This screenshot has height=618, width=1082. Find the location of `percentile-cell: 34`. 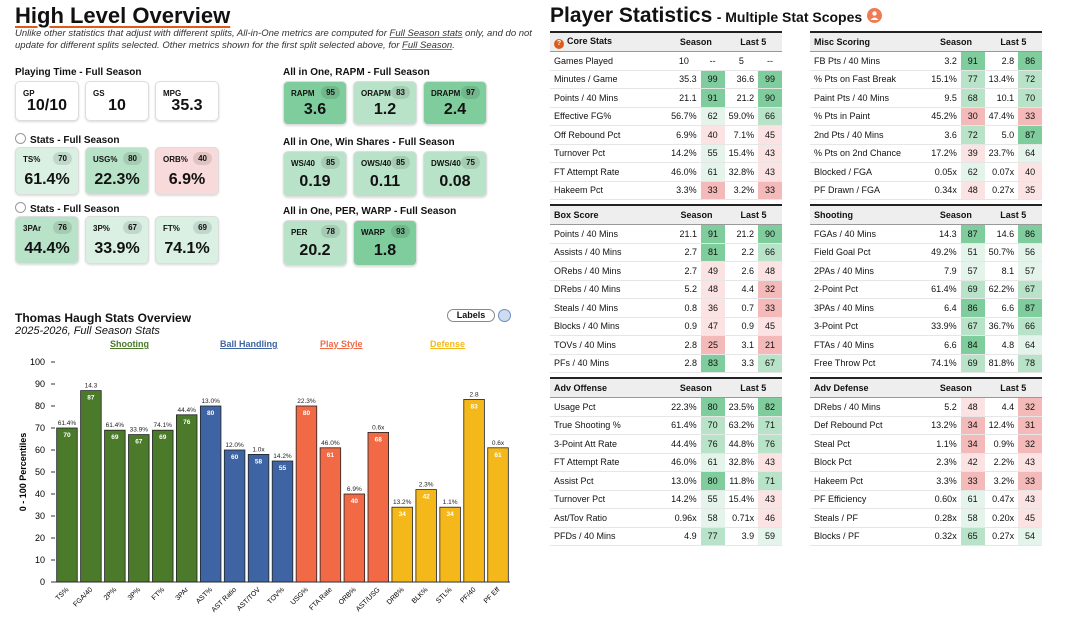

percentile-cell: 34 is located at coordinates (972, 444).